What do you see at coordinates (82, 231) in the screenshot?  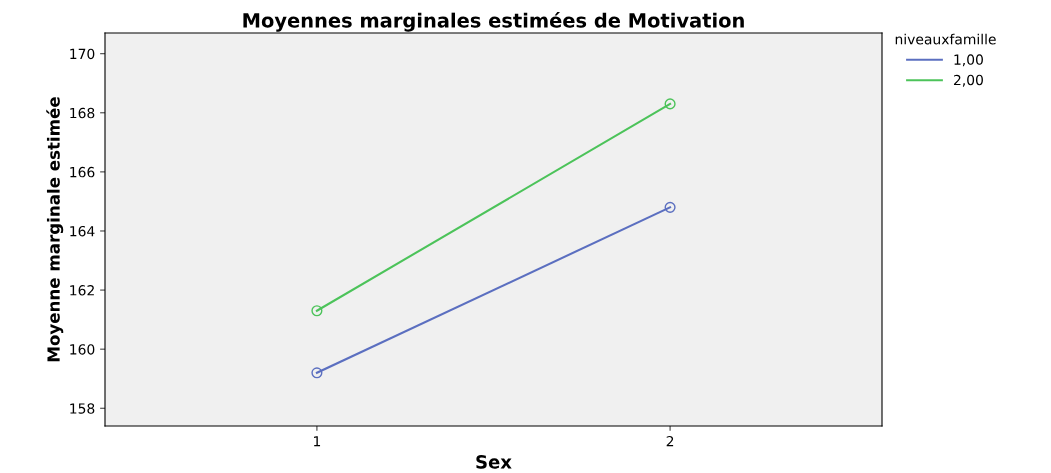 I see `y-tick-label: 164` at bounding box center [82, 231].